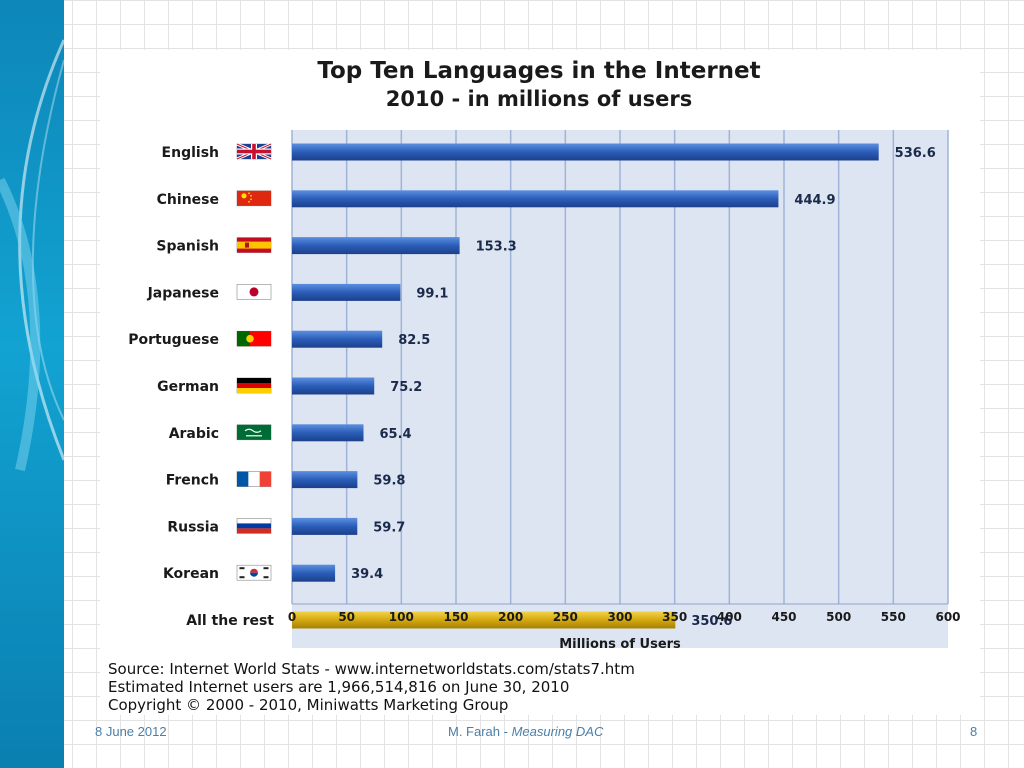 The width and height of the screenshot is (1024, 768). Describe the element at coordinates (783, 617) in the screenshot. I see `x-tick-label: 450` at that location.